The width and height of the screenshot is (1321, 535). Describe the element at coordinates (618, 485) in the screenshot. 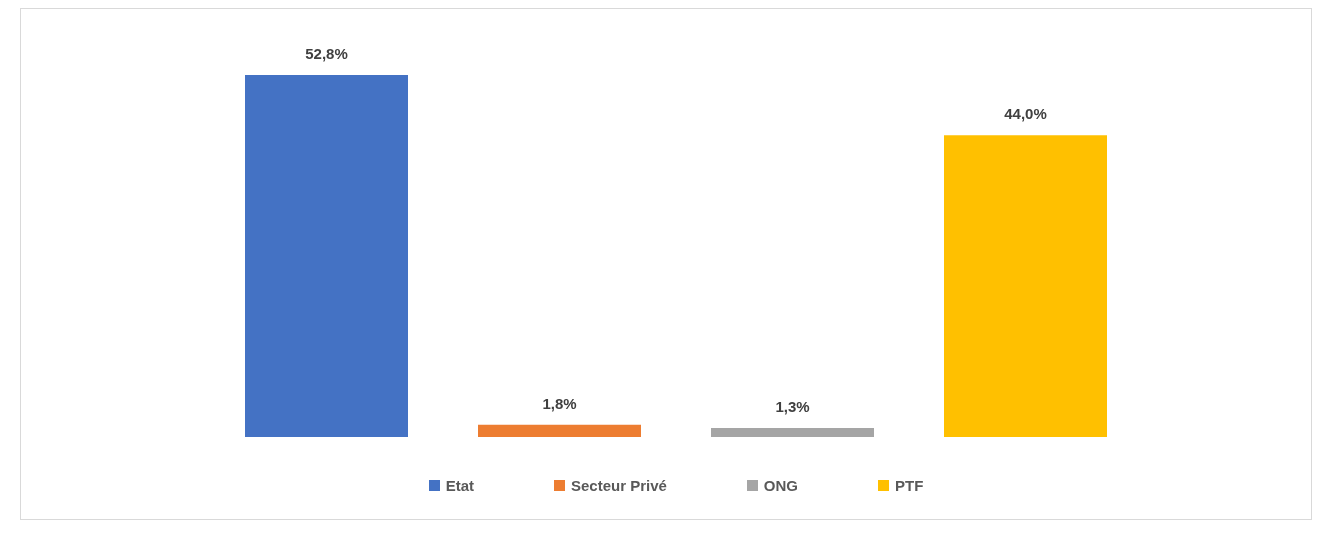

I see `legend-label: Secteur Privé` at that location.